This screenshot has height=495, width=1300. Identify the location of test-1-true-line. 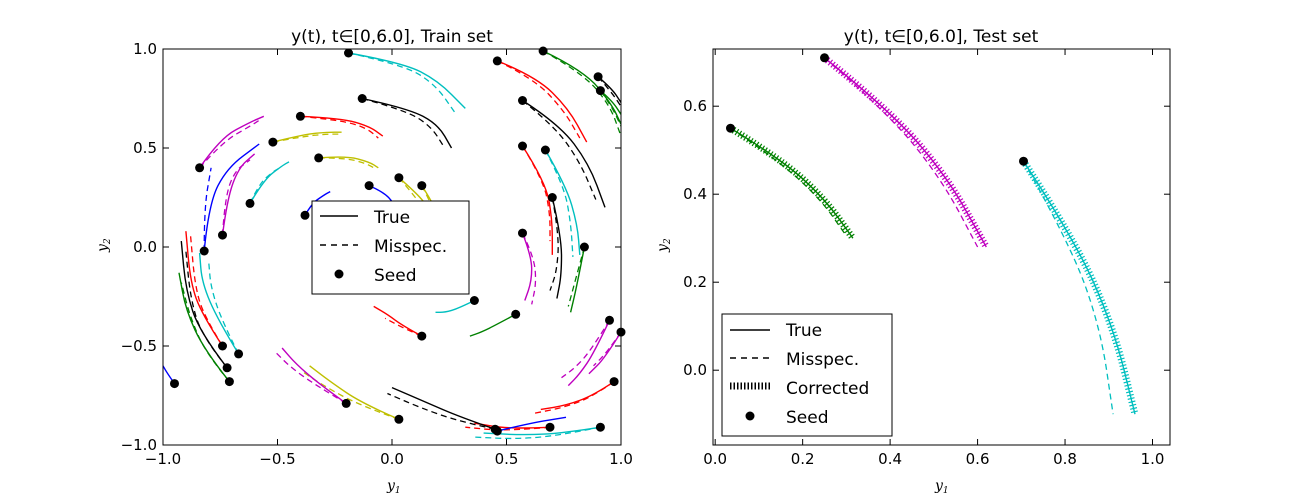
(792, 183).